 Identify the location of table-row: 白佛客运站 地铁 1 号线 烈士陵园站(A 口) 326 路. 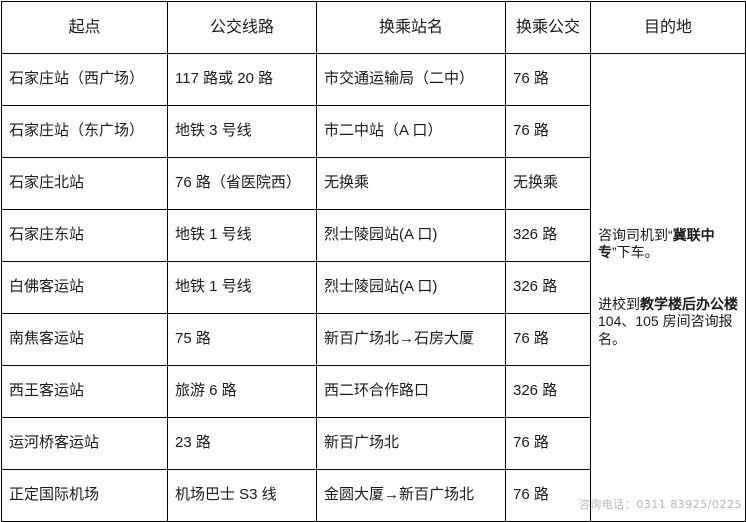
(373, 287).